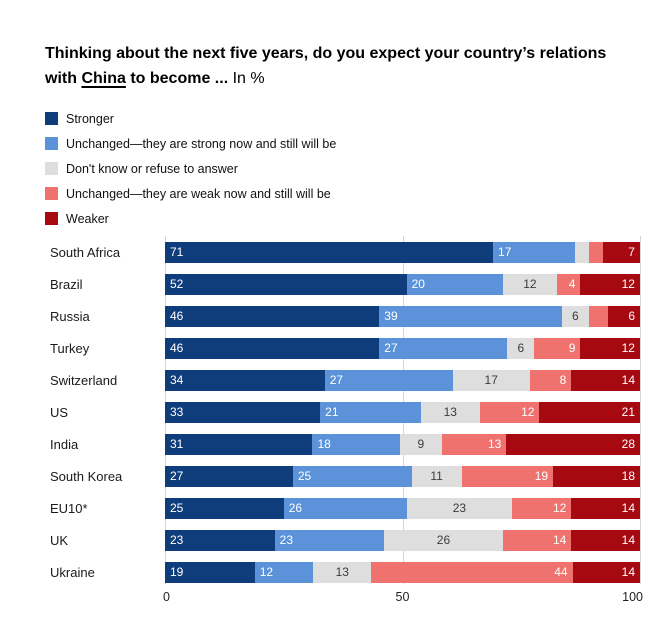 This screenshot has width=670, height=621. What do you see at coordinates (343, 169) in the screenshot?
I see `legend-item: Don't know or refuse to answer` at bounding box center [343, 169].